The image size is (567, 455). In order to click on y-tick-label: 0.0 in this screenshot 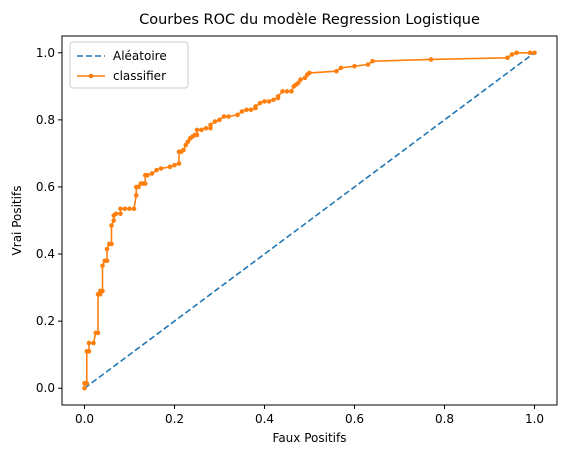, I will do `click(45, 388)`.